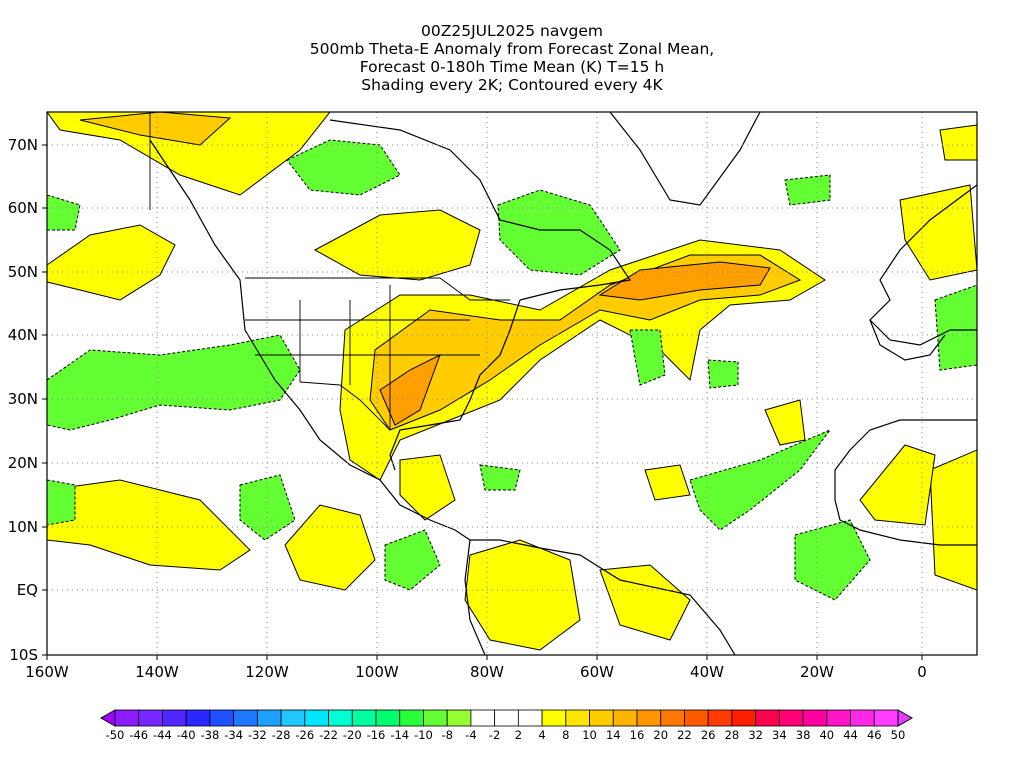 The height and width of the screenshot is (768, 1024). What do you see at coordinates (352, 735) in the screenshot?
I see `colorbar-label: -20` at bounding box center [352, 735].